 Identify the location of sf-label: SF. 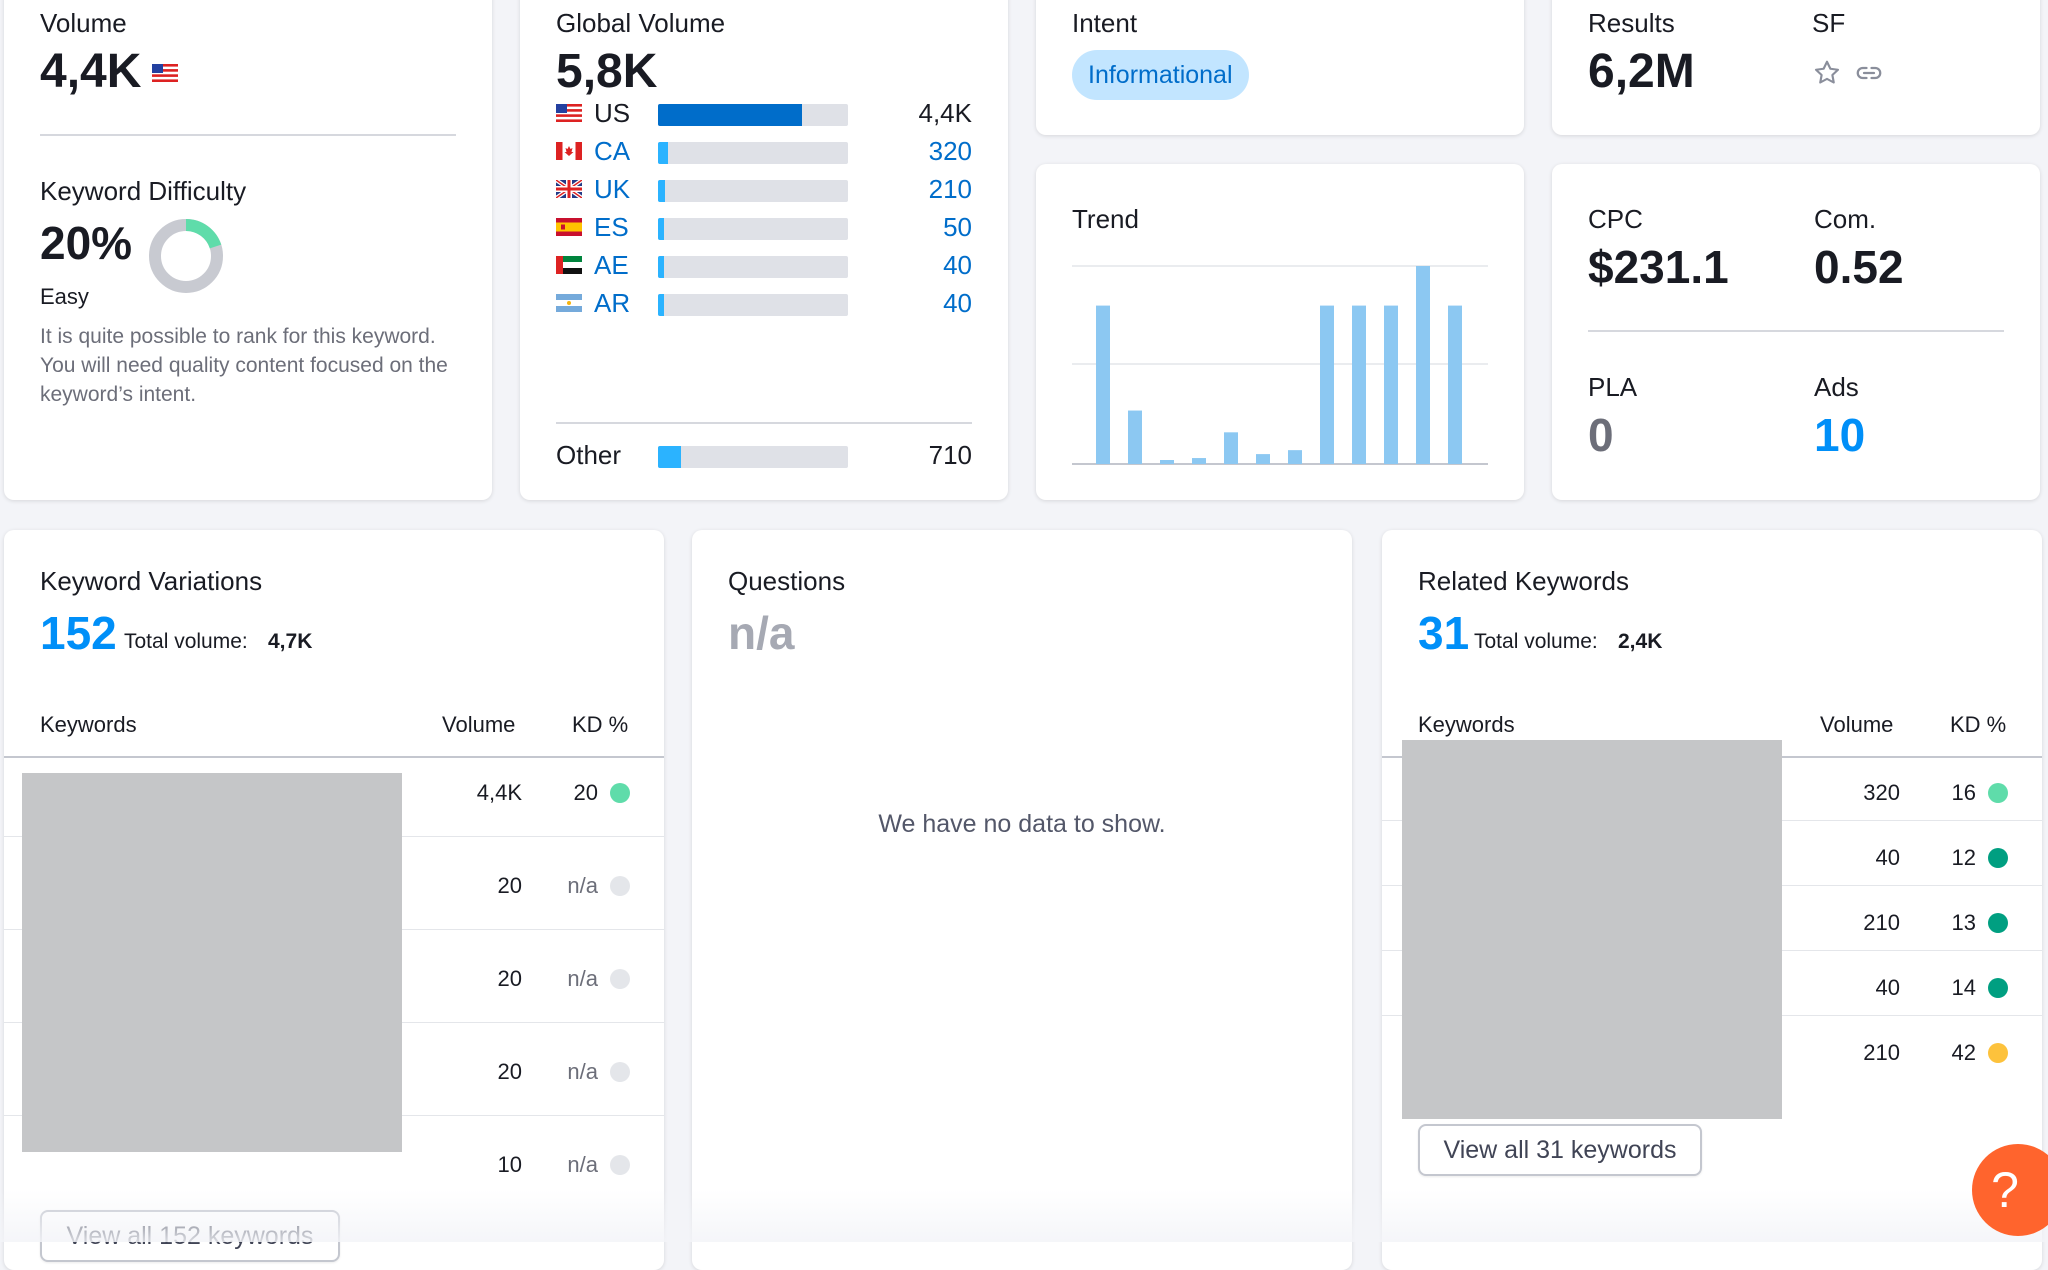
(1829, 23).